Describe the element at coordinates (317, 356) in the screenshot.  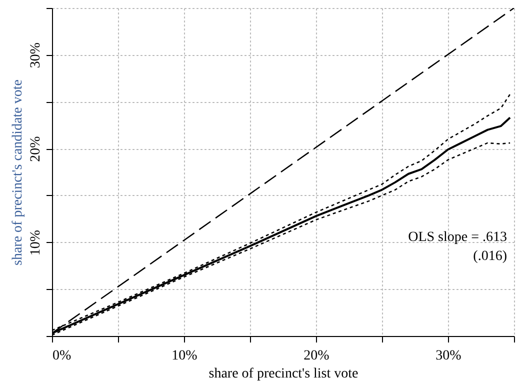
I see `x-tick-label: 20%` at that location.